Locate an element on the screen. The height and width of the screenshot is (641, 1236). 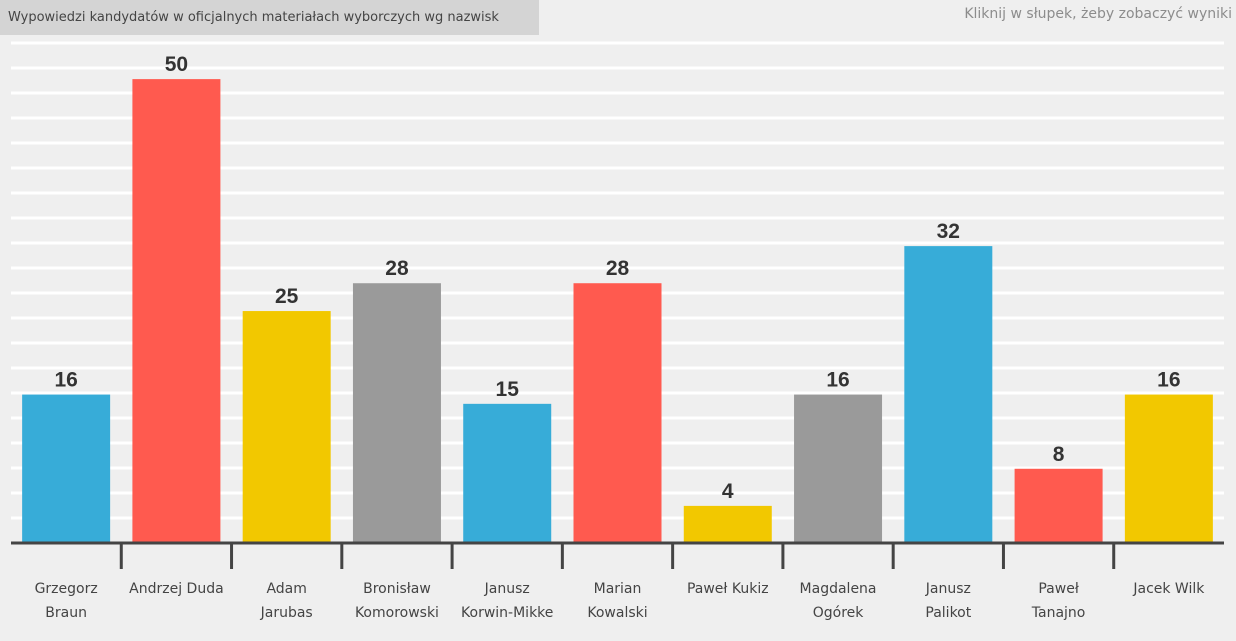
category-label: Magdalena Ogórek is located at coordinates (838, 601).